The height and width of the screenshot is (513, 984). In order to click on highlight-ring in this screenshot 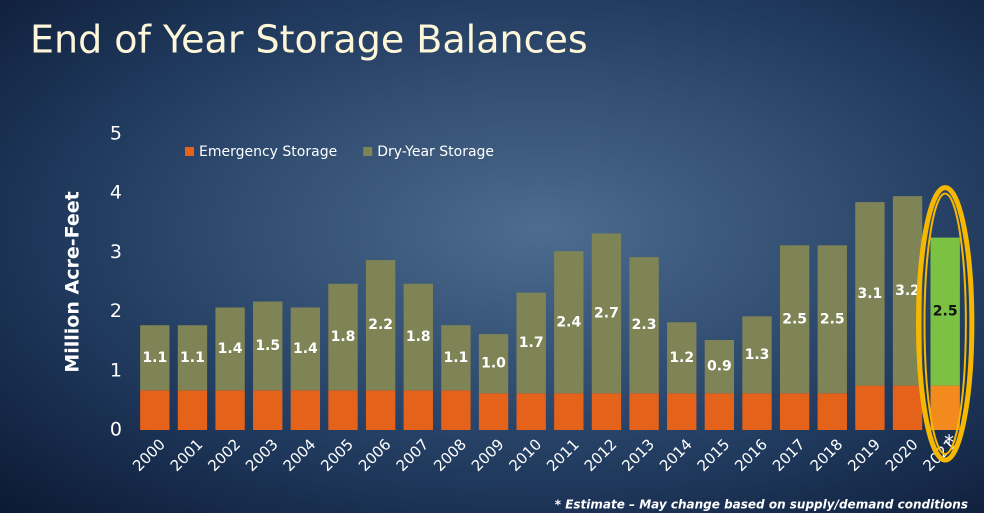, I will do `click(945, 324)`.